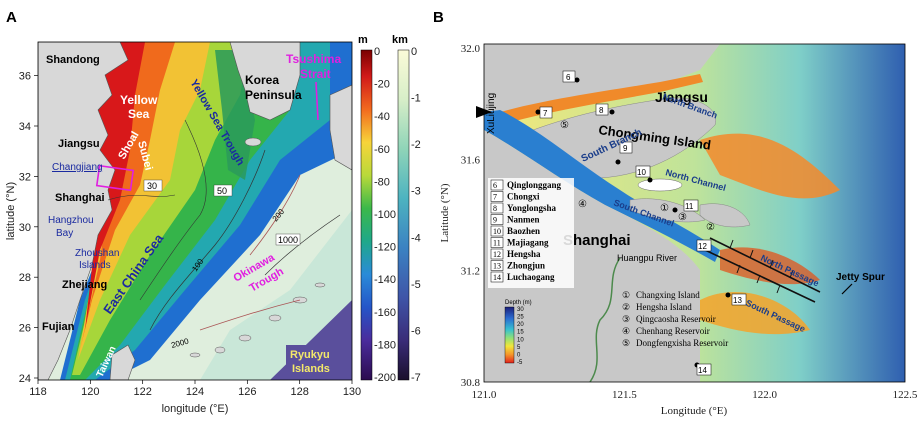  Describe the element at coordinates (115, 178) in the screenshot. I see `changjiang-highlight-box` at that location.